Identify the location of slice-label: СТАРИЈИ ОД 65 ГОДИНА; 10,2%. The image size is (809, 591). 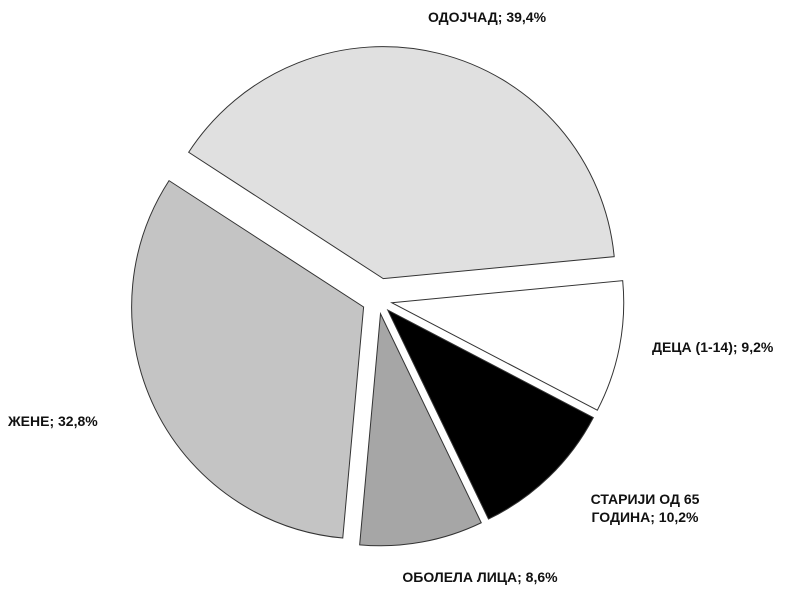
(645, 508).